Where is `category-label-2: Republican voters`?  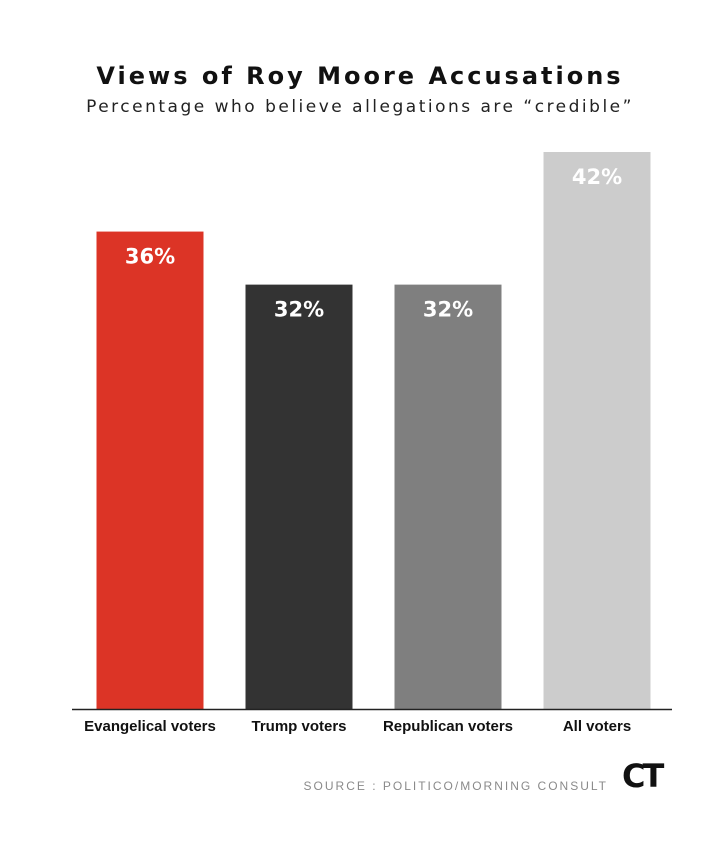
category-label-2: Republican voters is located at coordinates (448, 726).